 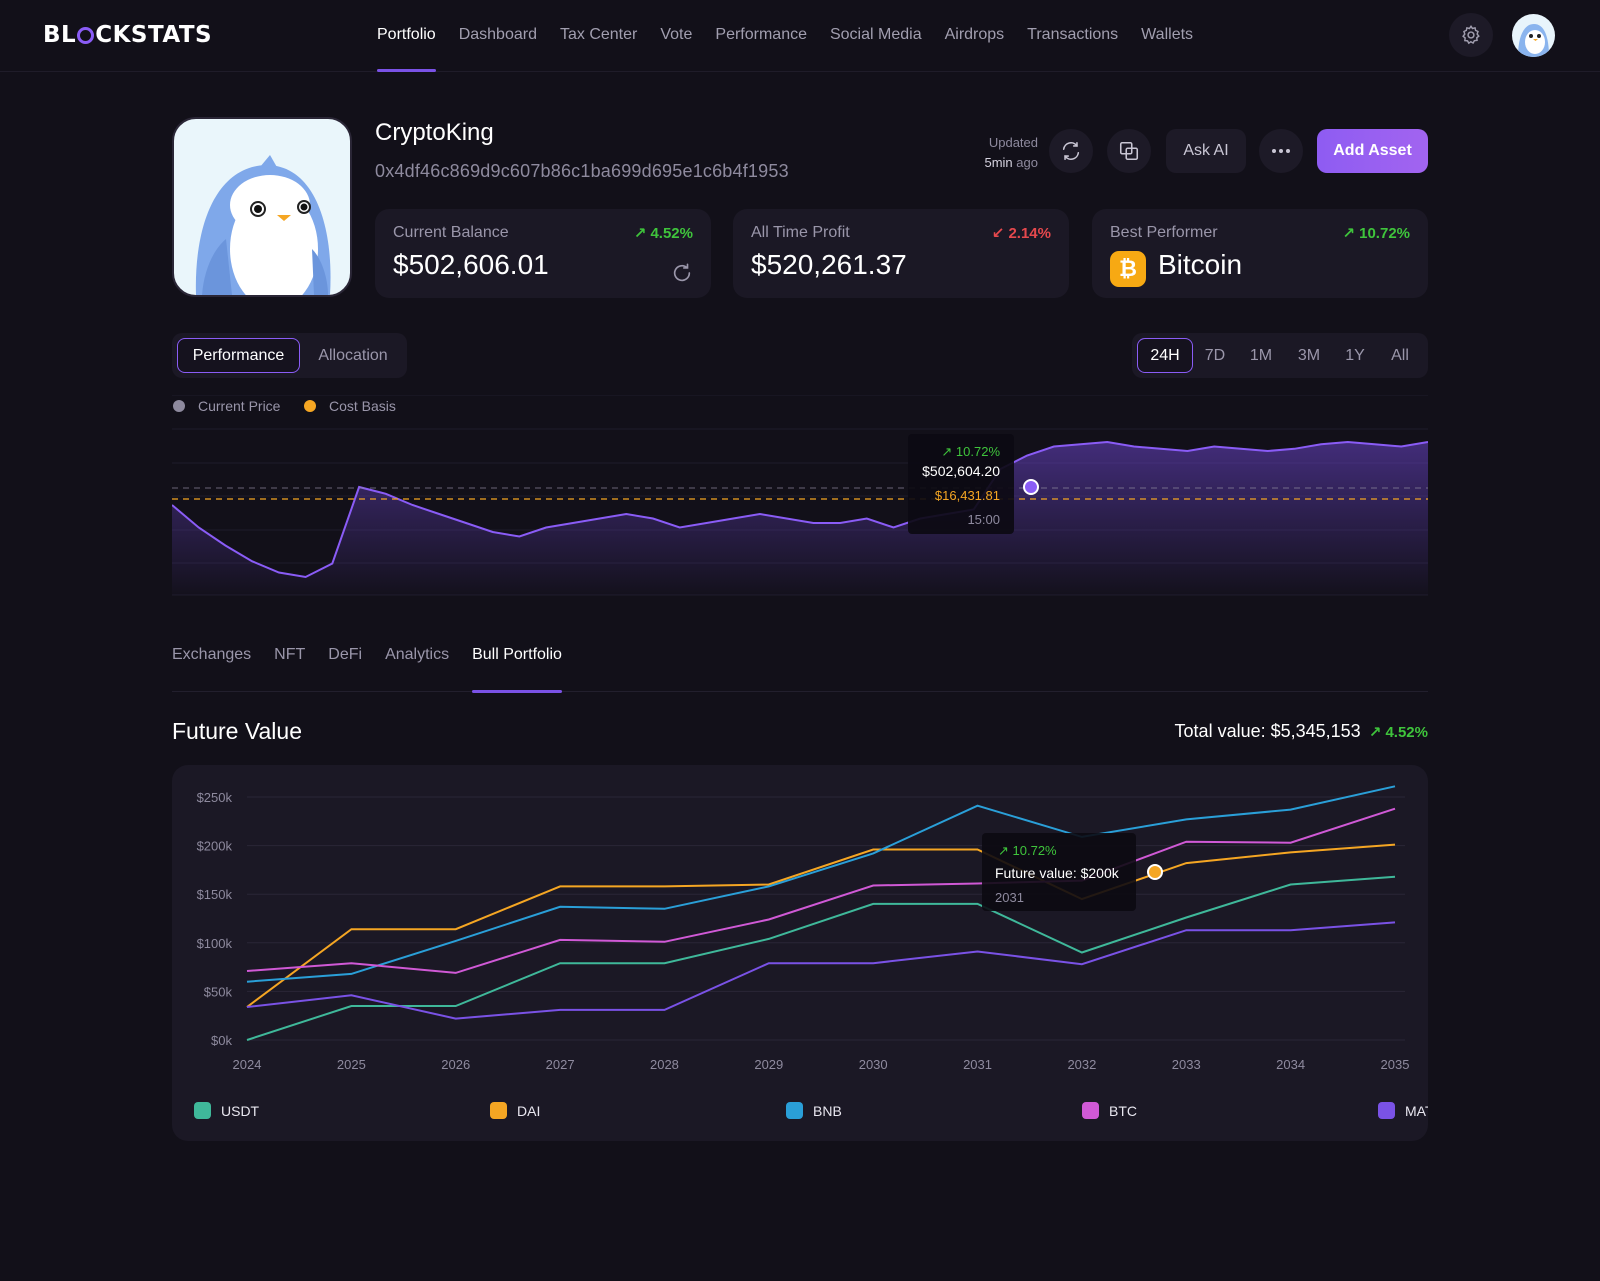 I want to click on svg-text: $16,431.81, so click(x=967, y=495).